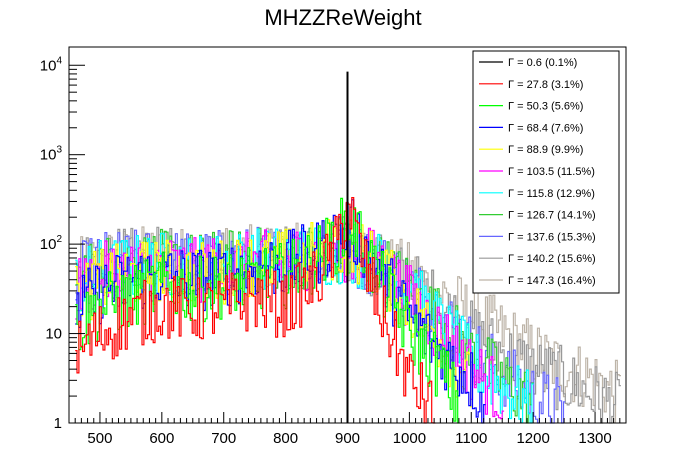 The image size is (696, 472). I want to click on legend-label: Γ = 68.4 (7.6%), so click(545, 128).